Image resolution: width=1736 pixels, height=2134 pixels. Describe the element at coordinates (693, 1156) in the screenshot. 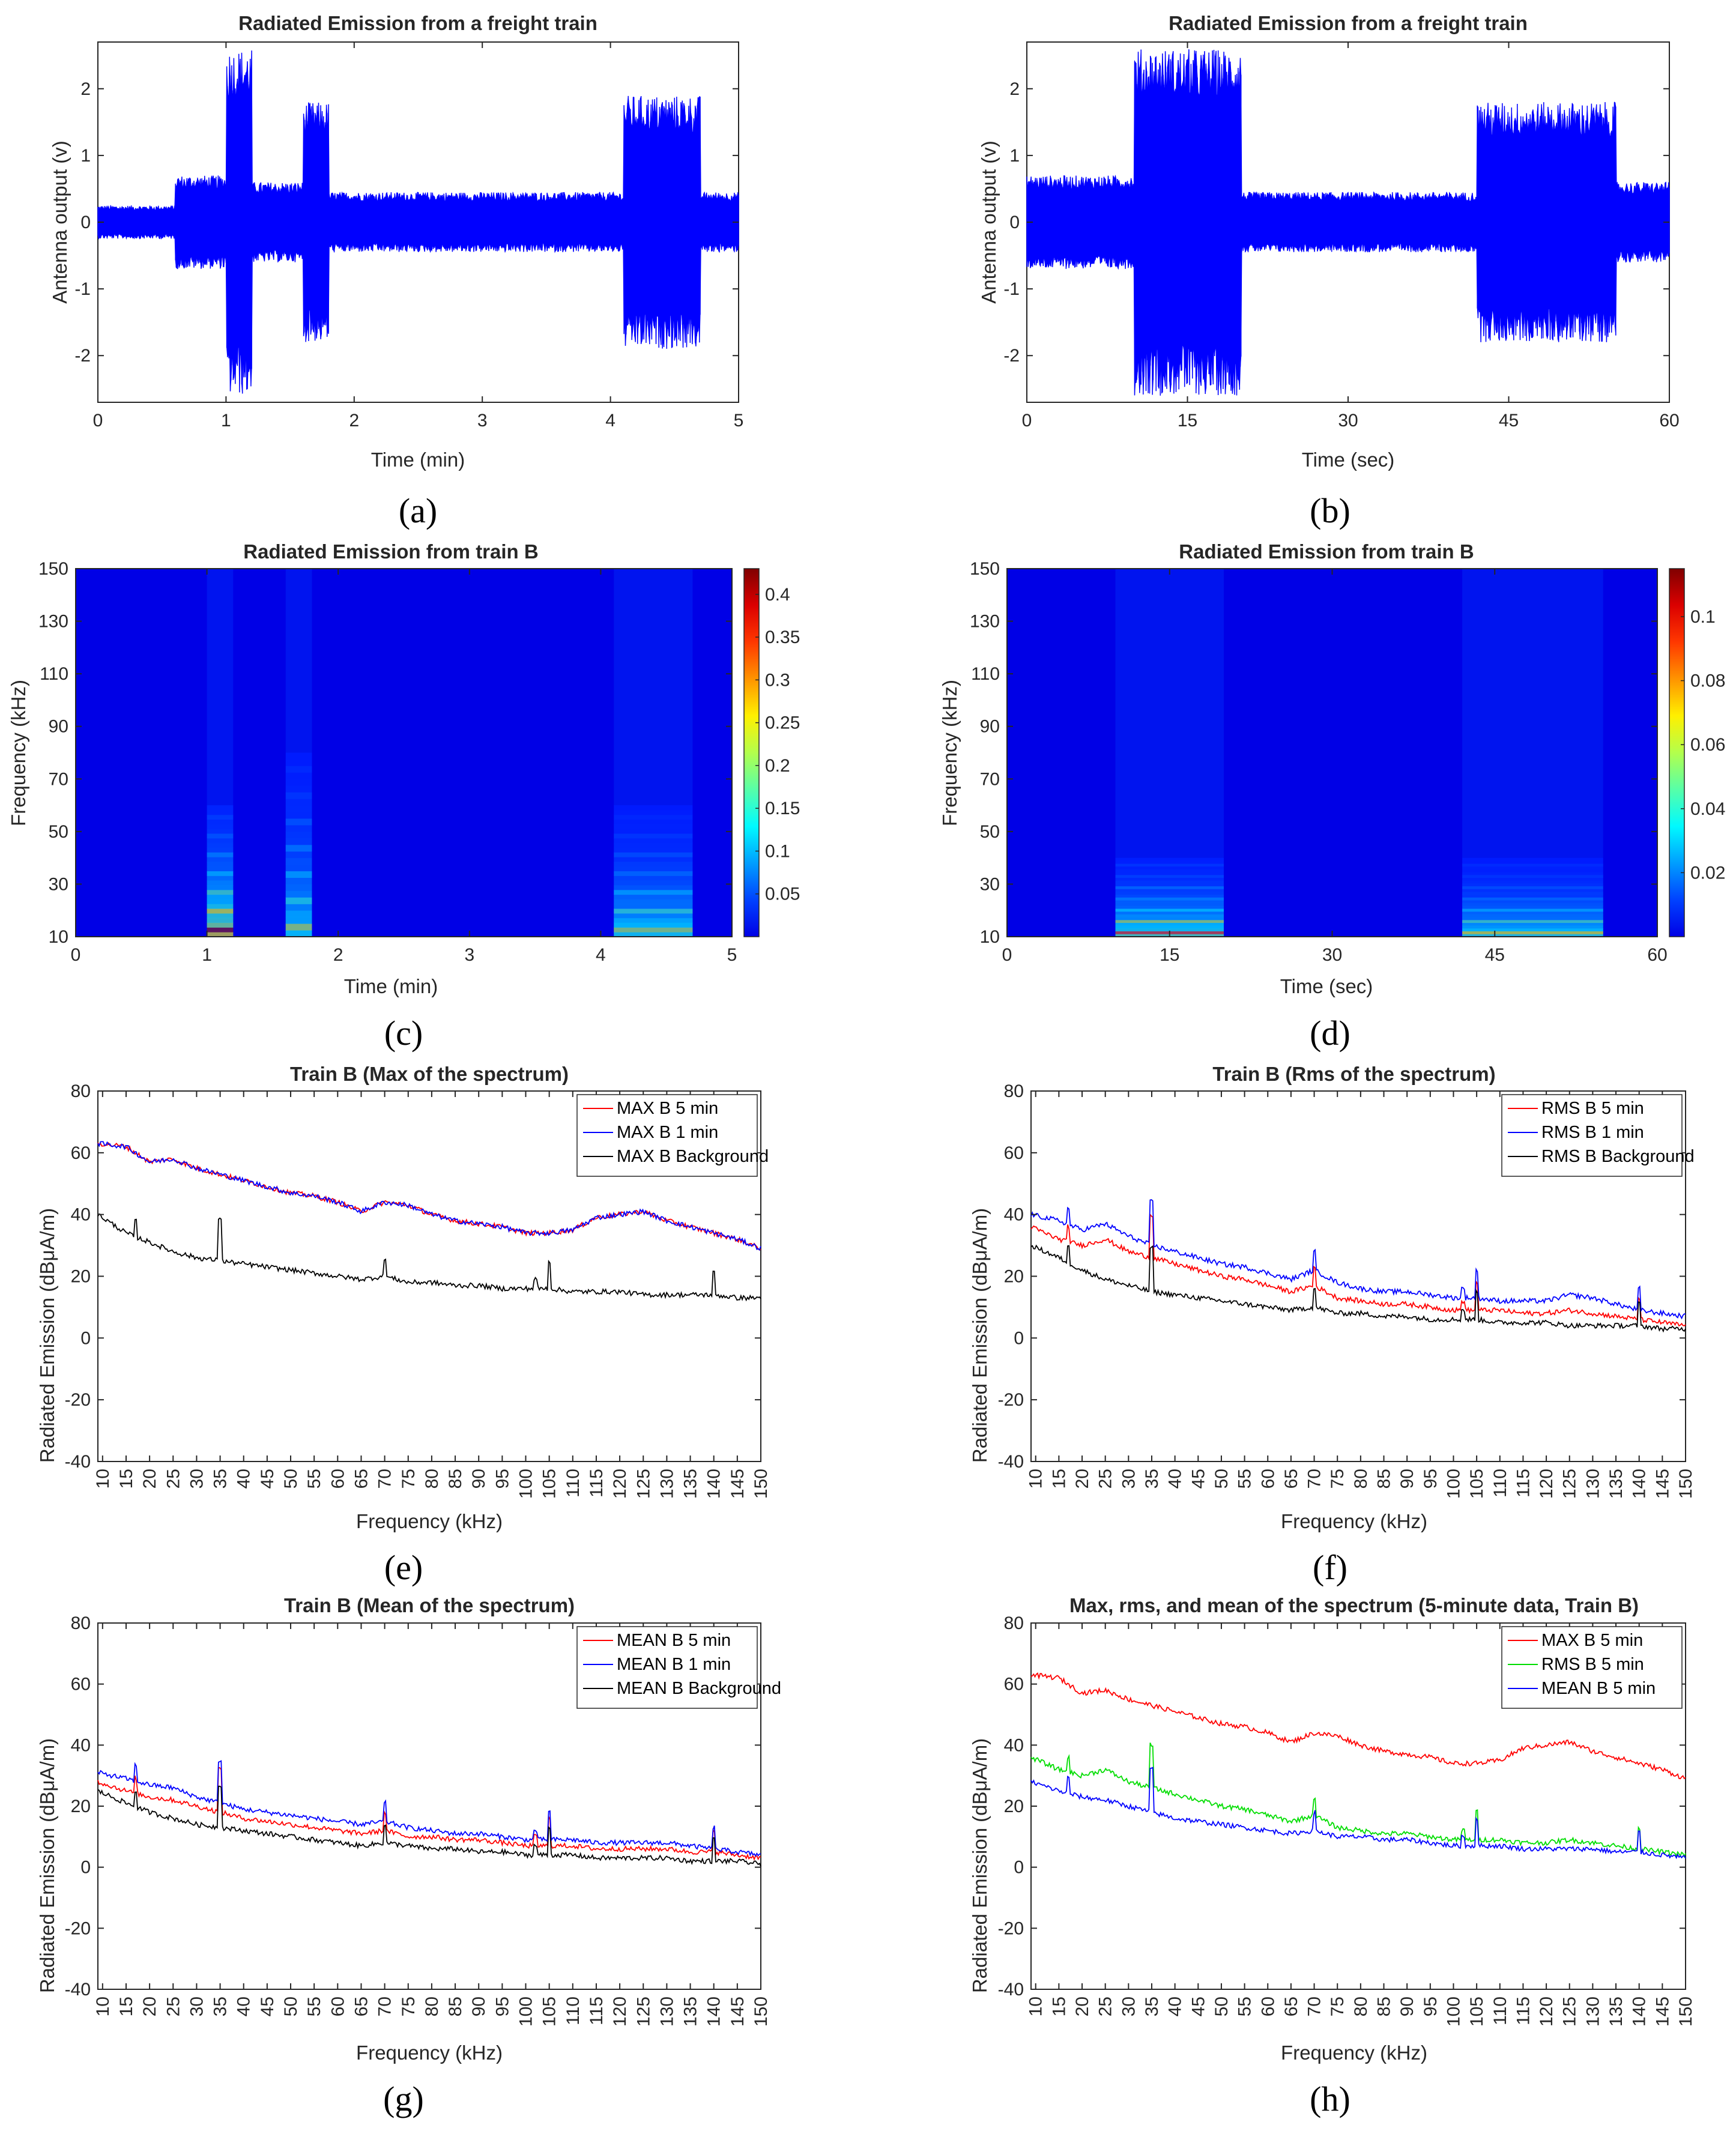

I see `legend-label: MAX B Background` at that location.